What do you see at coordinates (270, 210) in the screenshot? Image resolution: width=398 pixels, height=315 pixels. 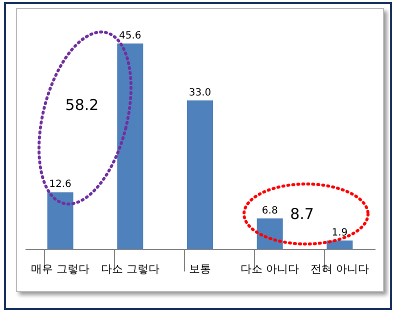 I see `data-label: 6.8` at bounding box center [270, 210].